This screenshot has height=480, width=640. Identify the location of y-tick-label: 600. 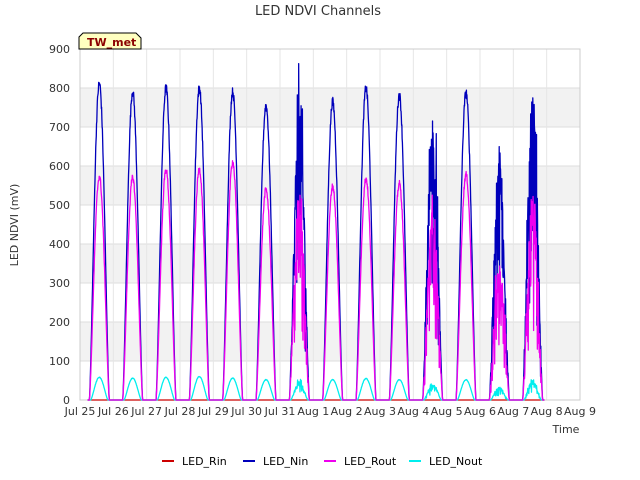
(59, 166).